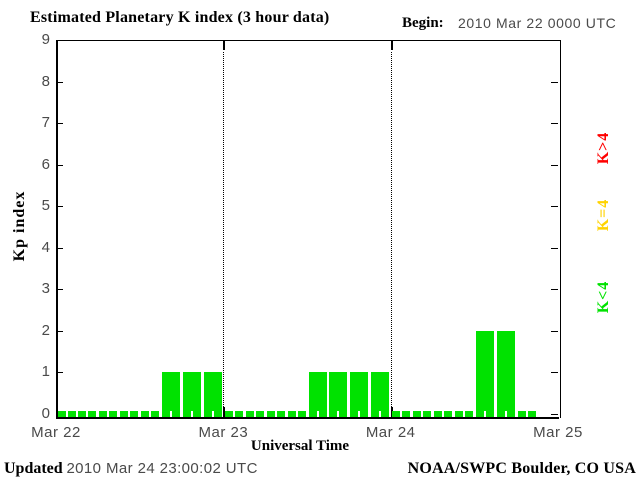 The height and width of the screenshot is (480, 640). Describe the element at coordinates (45, 289) in the screenshot. I see `y-tick-label: 3` at that location.